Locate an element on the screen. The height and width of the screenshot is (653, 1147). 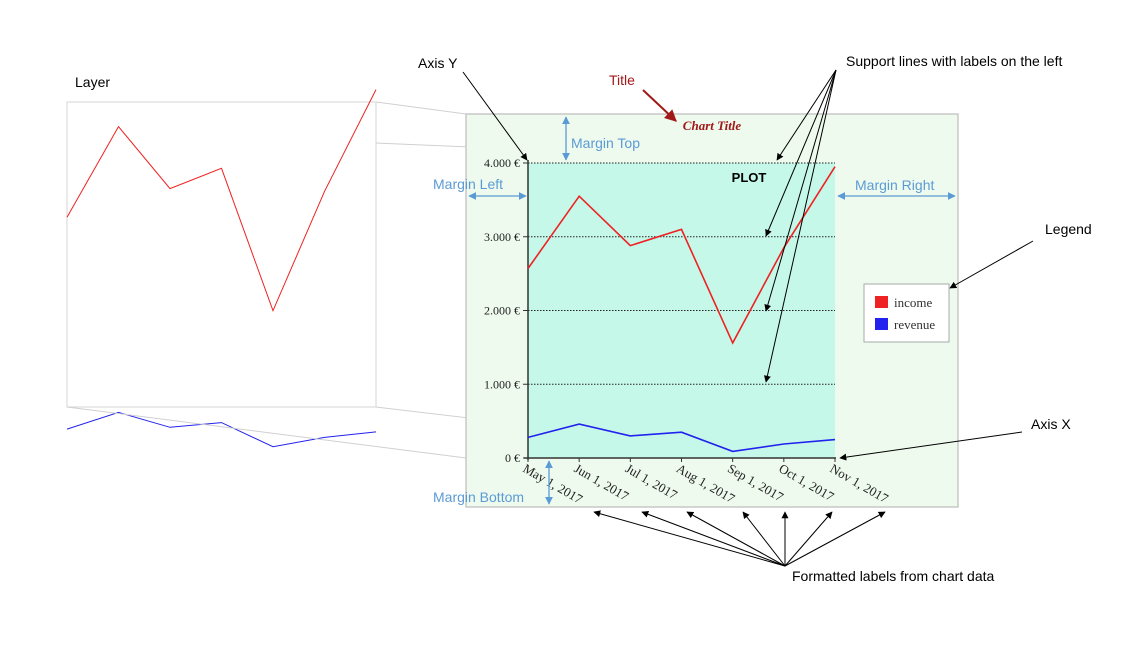
layer-line-revenue is located at coordinates (221, 429).